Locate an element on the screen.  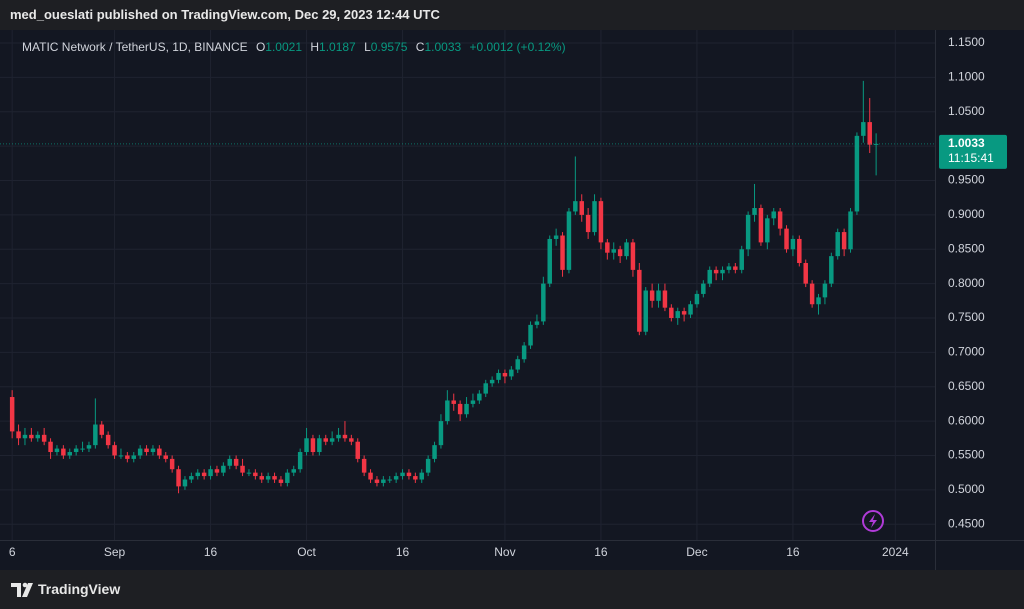
ohlc-key: O is located at coordinates (260, 47).